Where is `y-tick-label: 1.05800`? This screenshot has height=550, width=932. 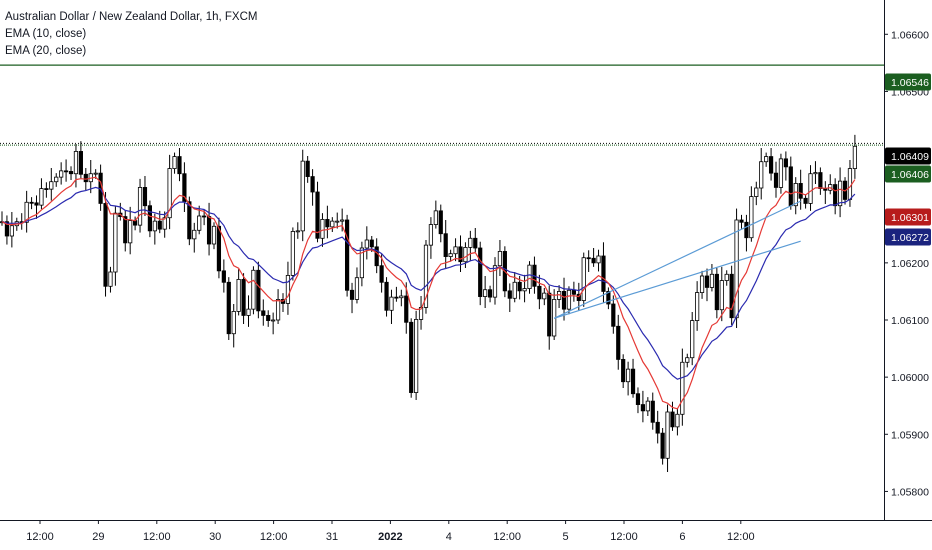
y-tick-label: 1.05800 is located at coordinates (910, 492).